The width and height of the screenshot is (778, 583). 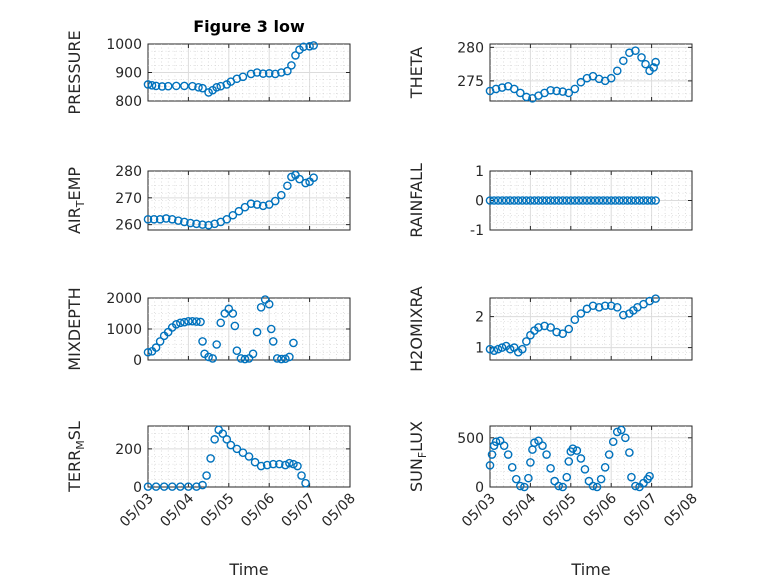 What do you see at coordinates (641, 511) in the screenshot?
I see `x-tick-label: 05/07` at bounding box center [641, 511].